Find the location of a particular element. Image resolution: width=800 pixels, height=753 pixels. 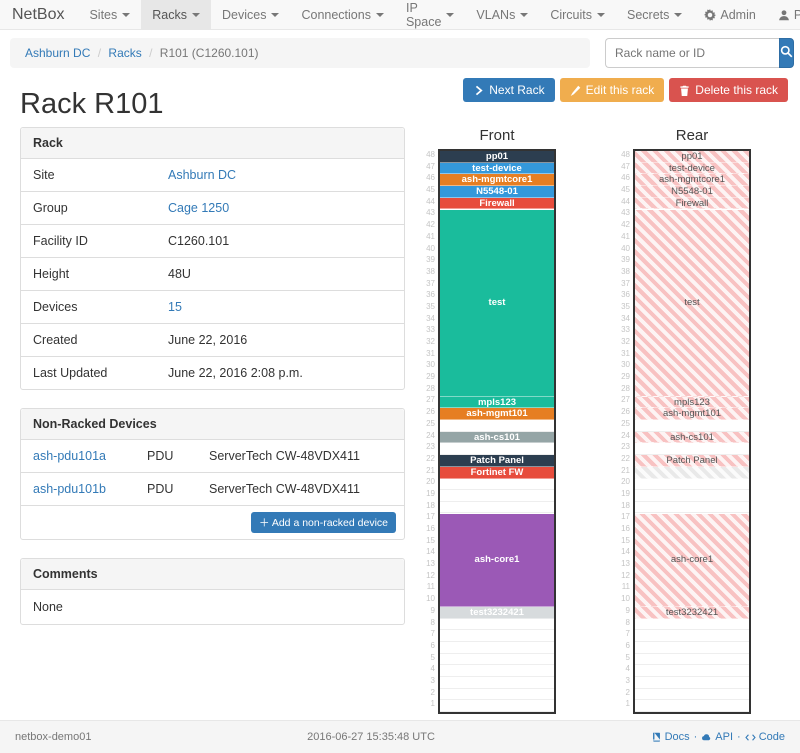

unit-number: 43 is located at coordinates (430, 213).